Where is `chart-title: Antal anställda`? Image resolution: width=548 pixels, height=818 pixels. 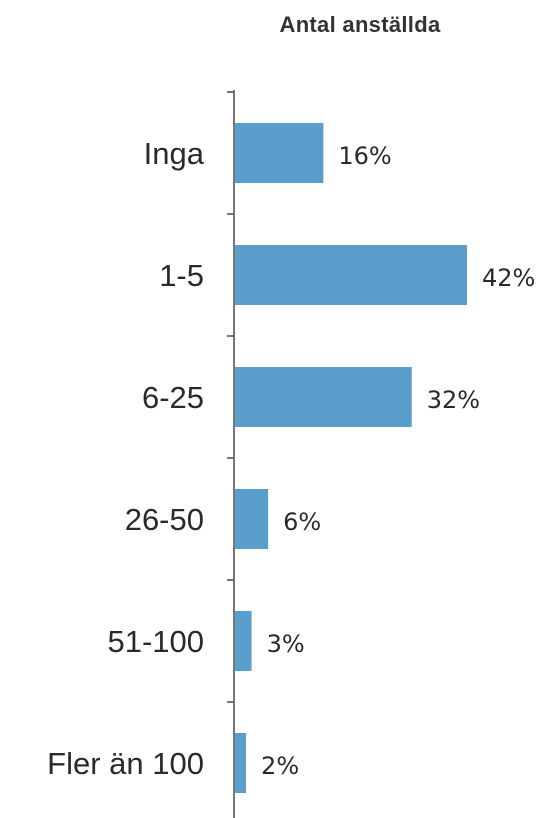
chart-title: Antal anställda is located at coordinates (360, 24).